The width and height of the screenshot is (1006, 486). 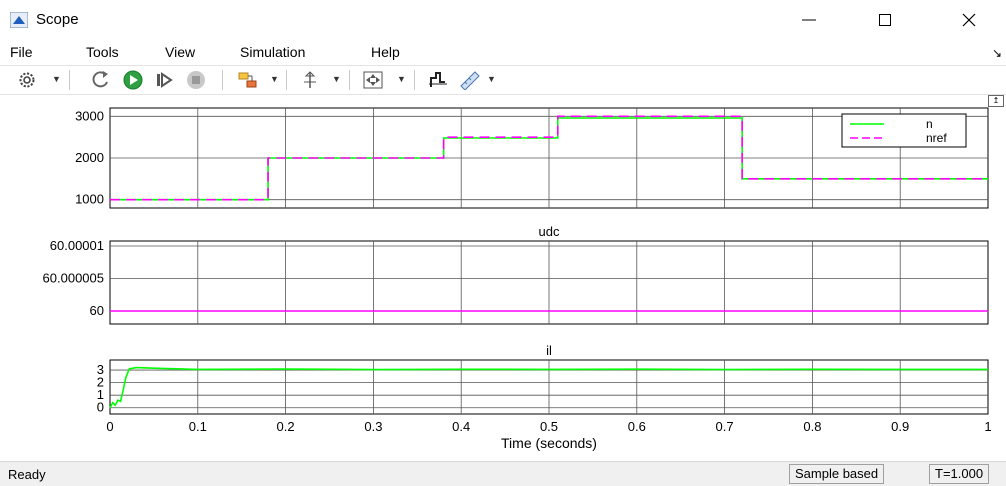 I want to click on settings-gear-icon, so click(x=27, y=80).